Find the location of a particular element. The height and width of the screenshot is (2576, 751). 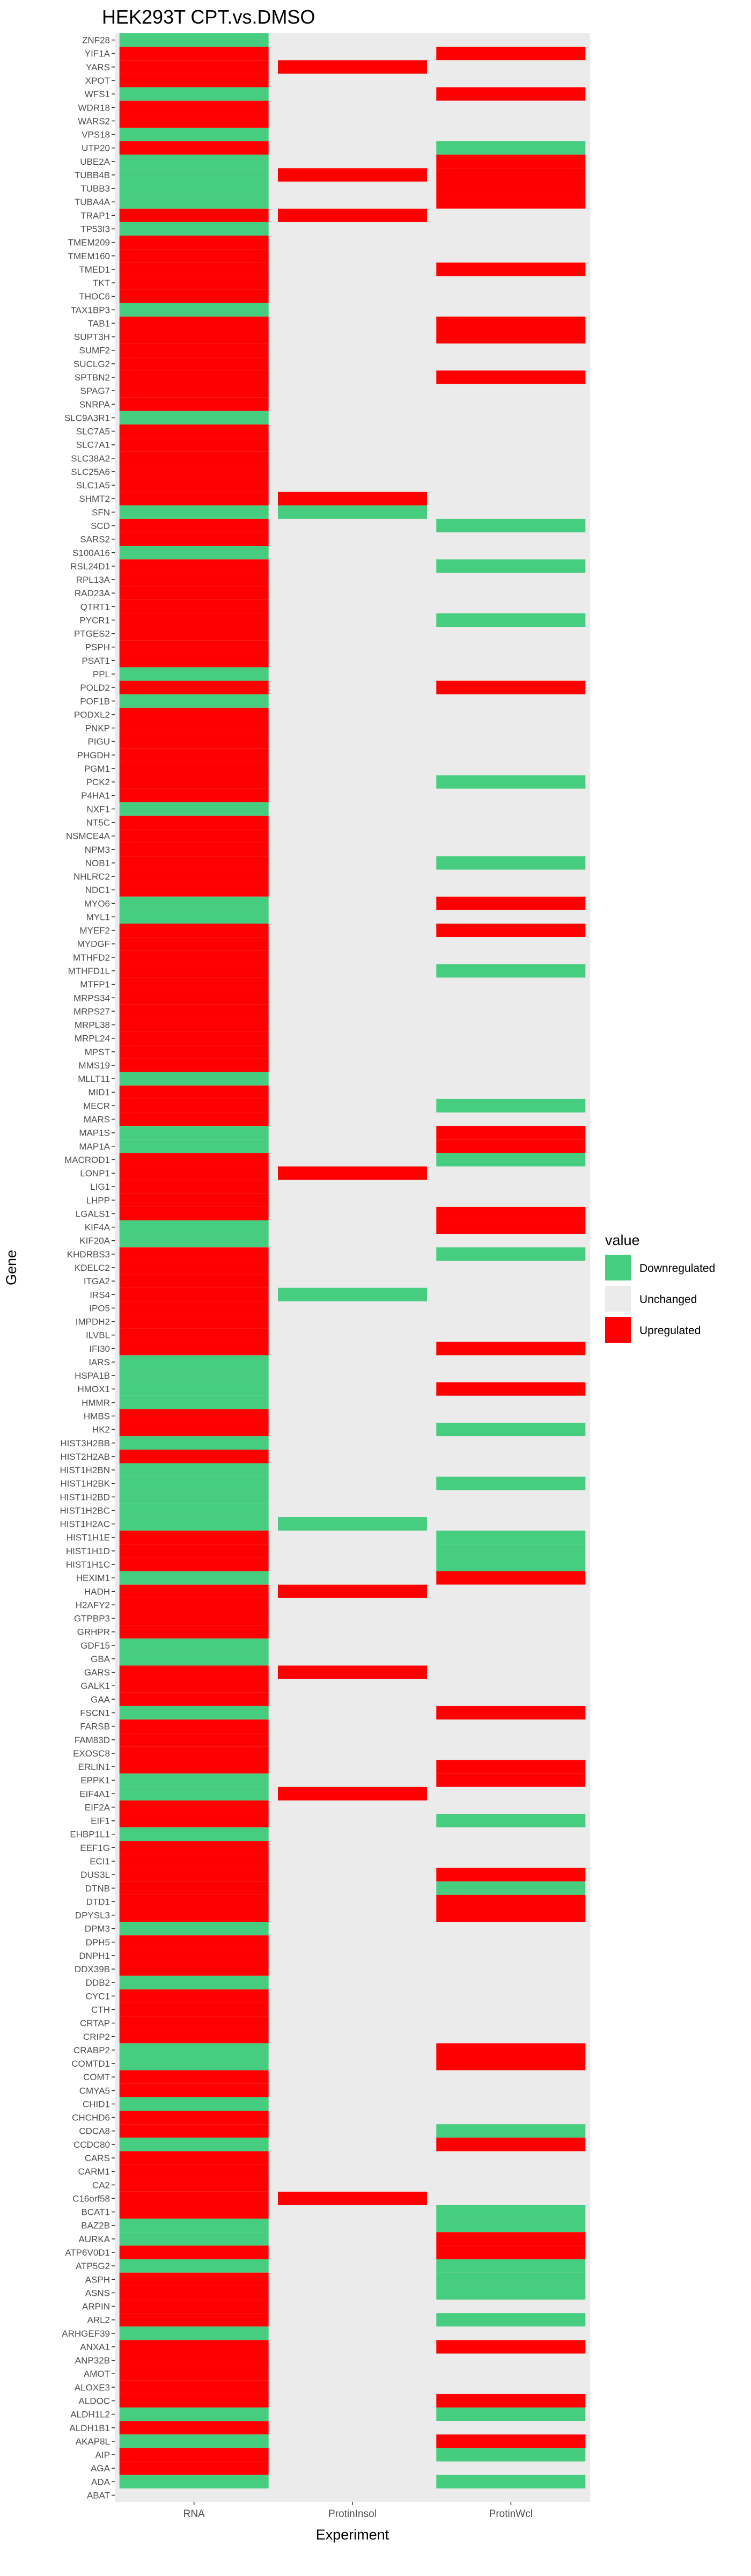

chart-title: HEK293T CPT.vs.DMSO is located at coordinates (208, 17).